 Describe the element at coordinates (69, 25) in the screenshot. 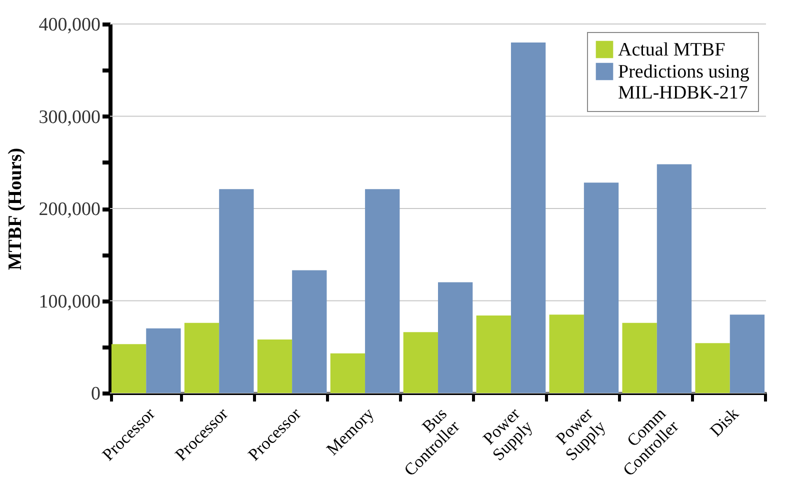

I see `y-tick-label: 400,000` at that location.